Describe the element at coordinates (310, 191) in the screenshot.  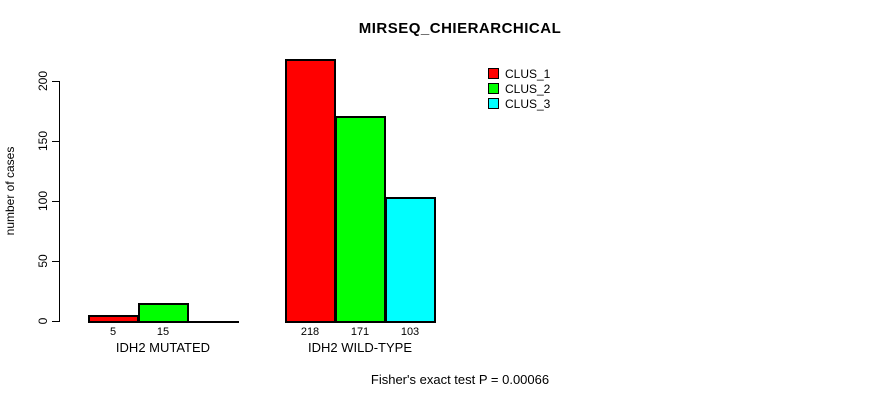
I see `bar-clus_1-idh2-wild-type` at that location.